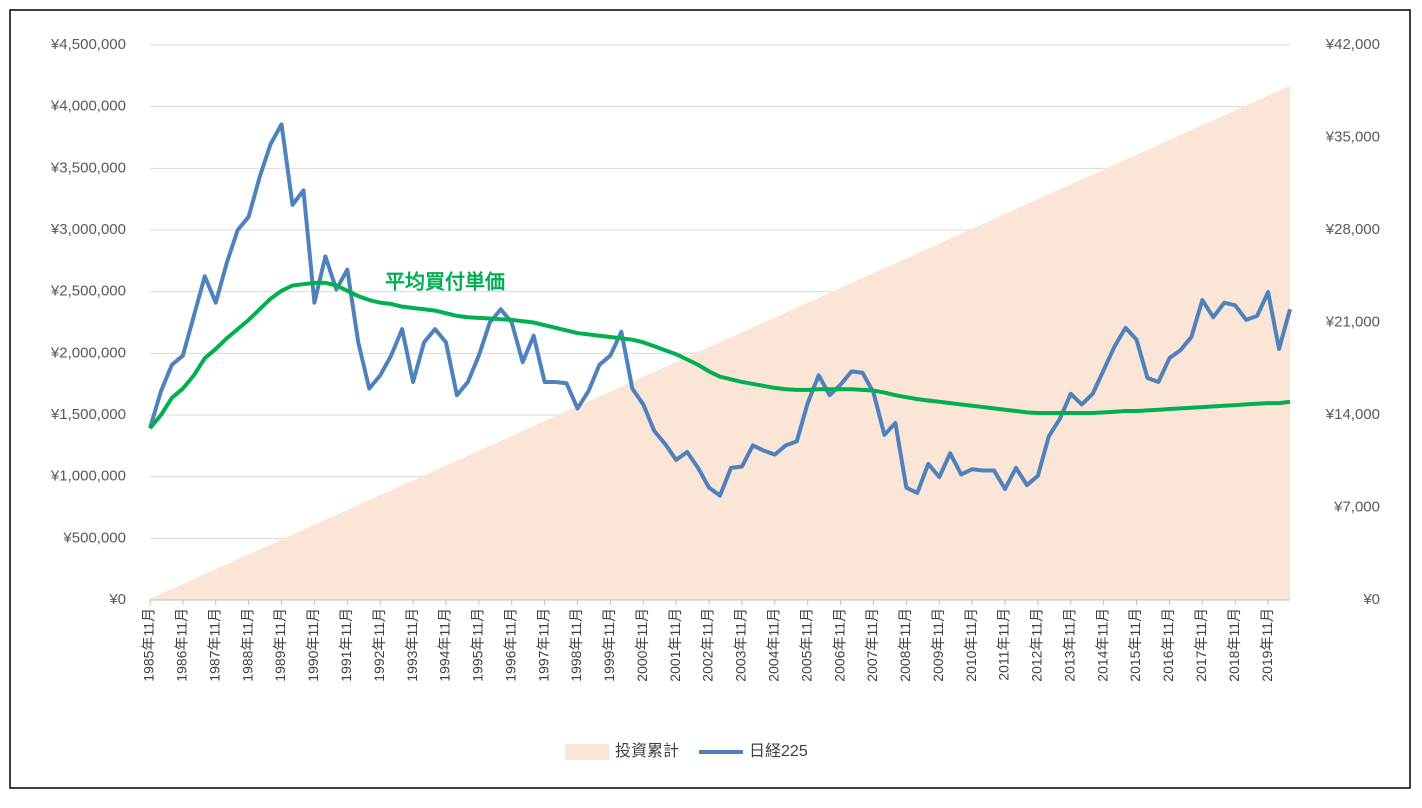 The width and height of the screenshot is (1422, 808). Describe the element at coordinates (609, 645) in the screenshot. I see `x-tick-label: 1999年11月` at that location.